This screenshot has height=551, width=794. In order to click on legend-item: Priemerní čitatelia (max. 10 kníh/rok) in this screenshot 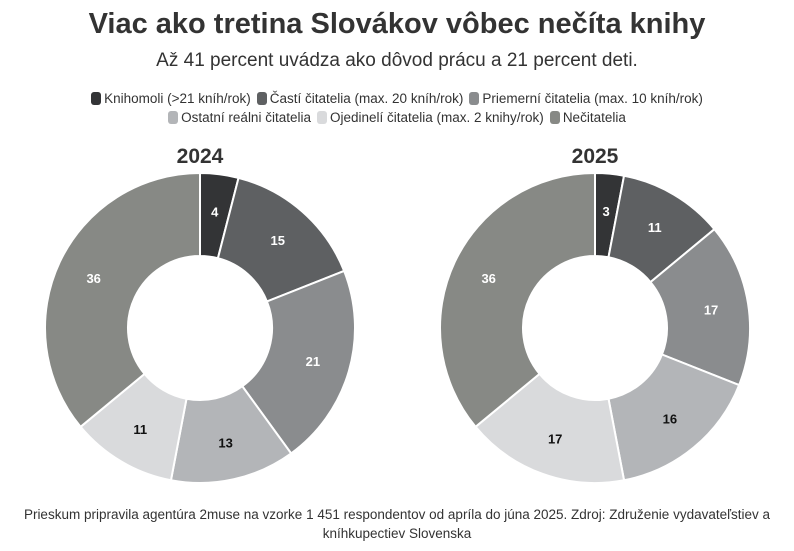, I will do `click(586, 98)`.